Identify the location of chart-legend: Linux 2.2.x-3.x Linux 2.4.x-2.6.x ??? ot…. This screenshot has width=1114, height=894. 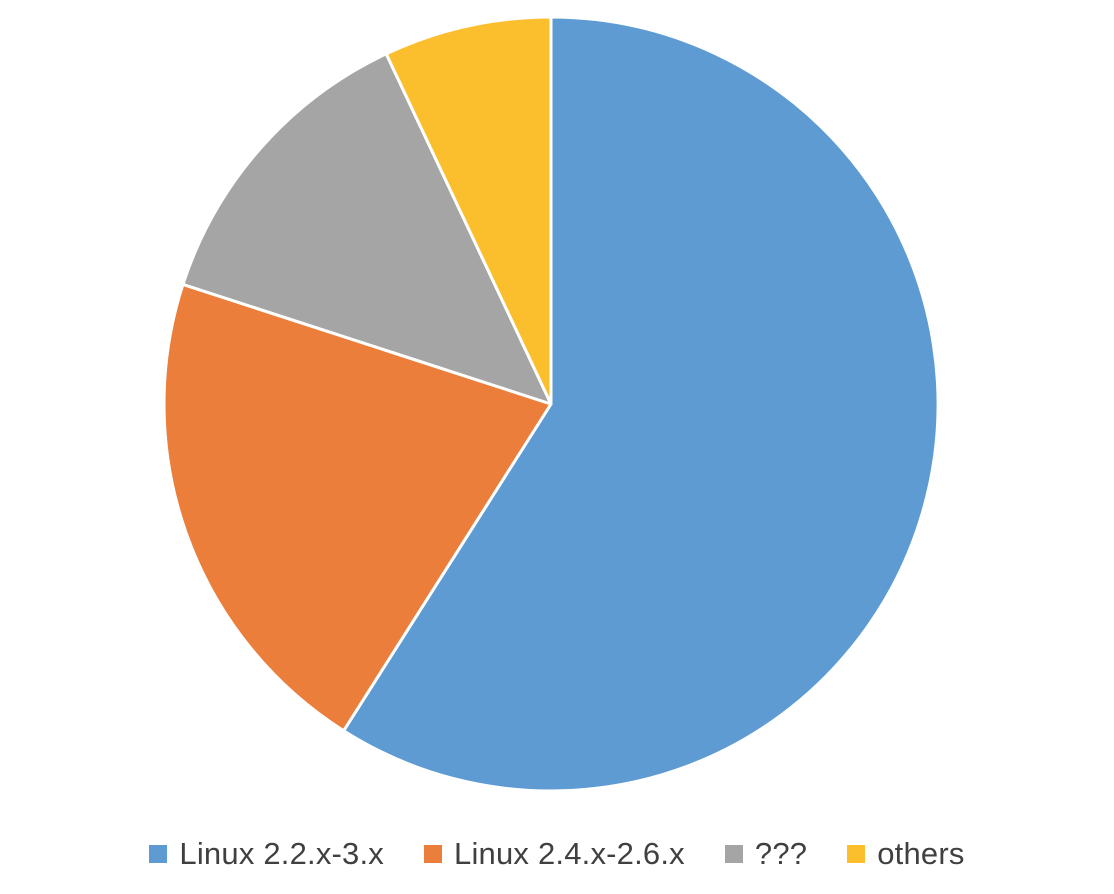
(557, 854).